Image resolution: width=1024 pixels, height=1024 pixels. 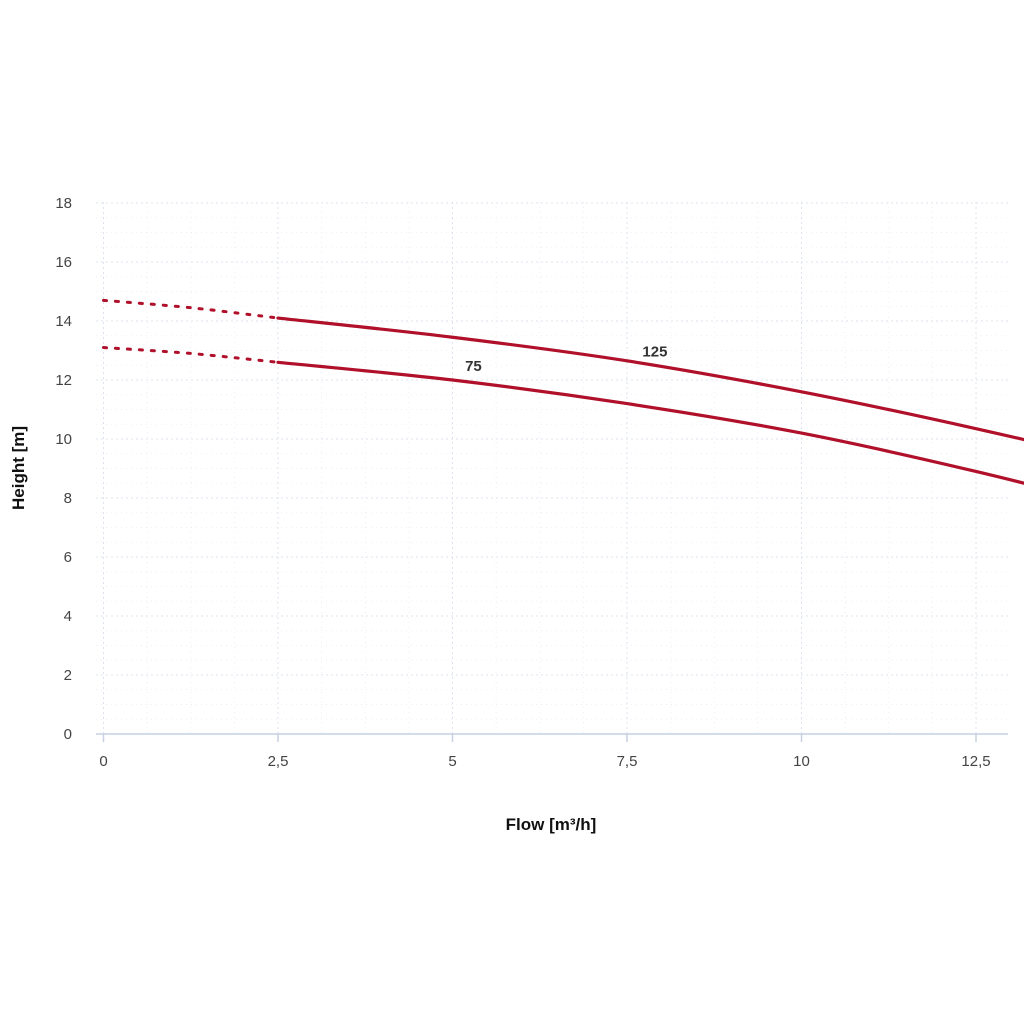 I want to click on y-tick-label: 0, so click(x=68, y=734).